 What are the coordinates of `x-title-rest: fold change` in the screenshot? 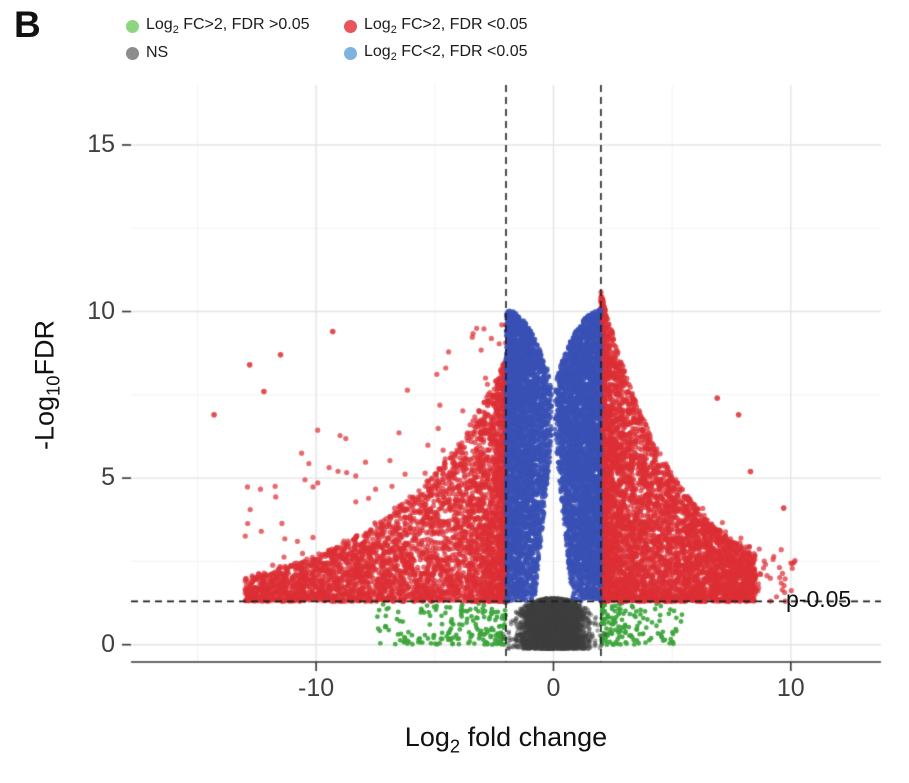 It's located at (534, 737).